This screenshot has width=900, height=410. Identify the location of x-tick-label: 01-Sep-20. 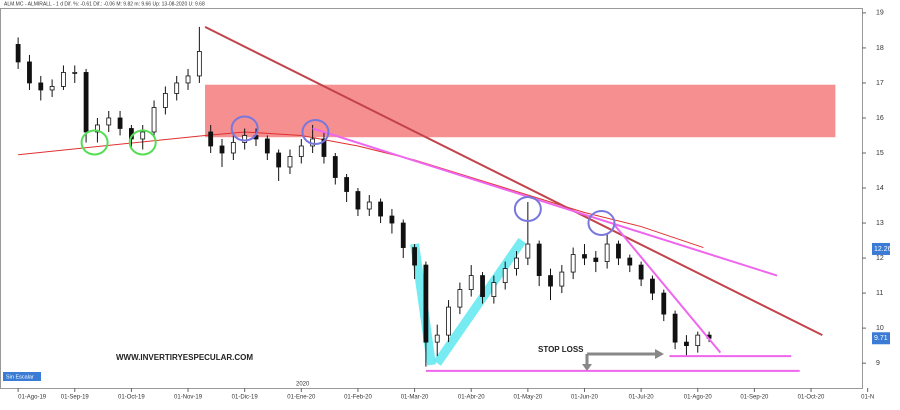
(754, 398).